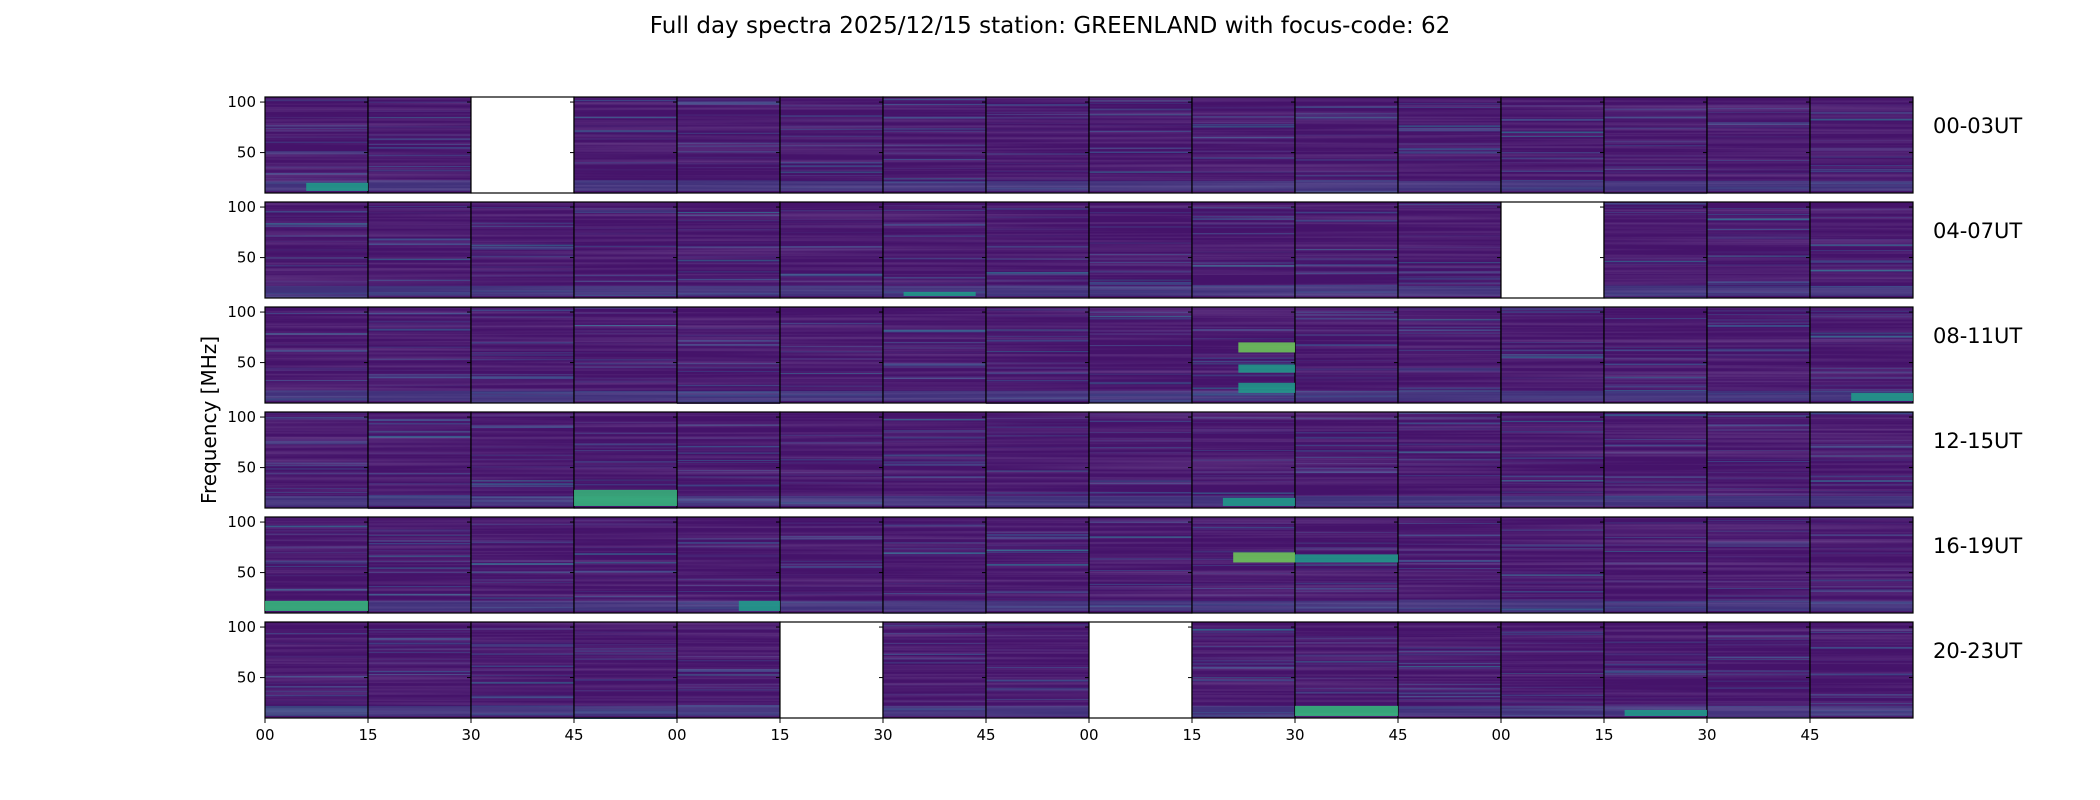 This screenshot has height=800, width=2100. Describe the element at coordinates (1977, 651) in the screenshot. I see `row-time-label: 20-23UT` at that location.